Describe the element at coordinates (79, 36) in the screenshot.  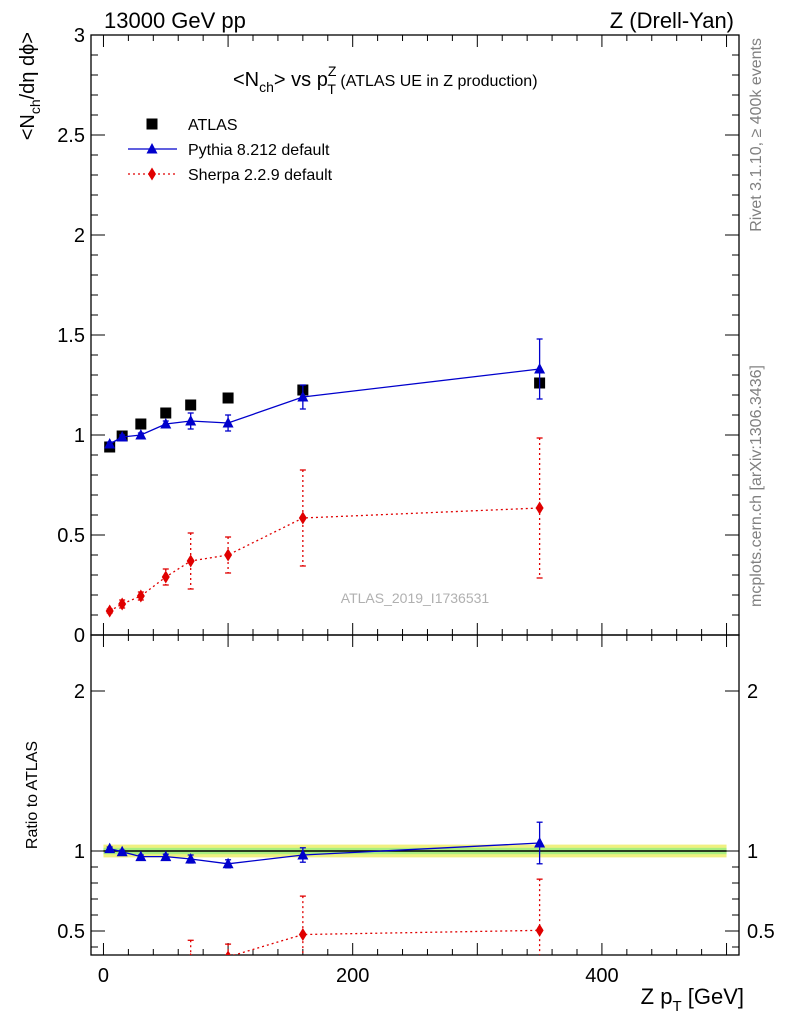
I see `main-ytick-label: 3` at that location.